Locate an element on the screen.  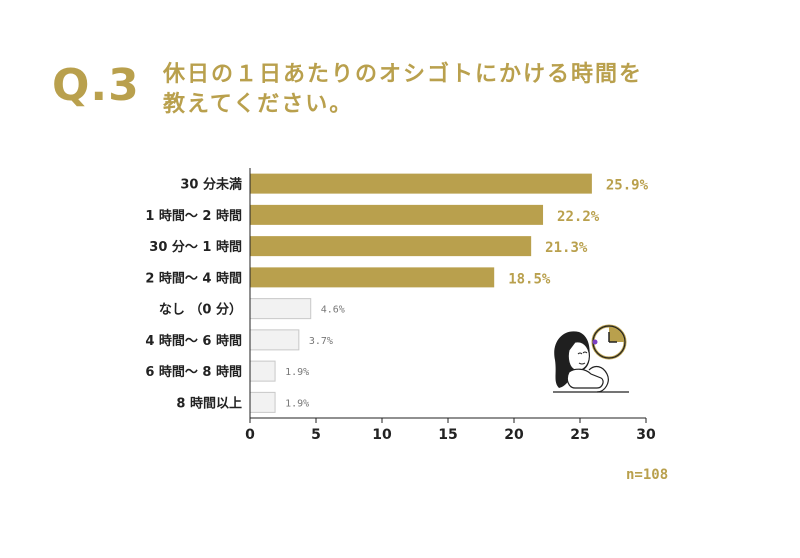
x-tick-label: 30 is located at coordinates (646, 435).